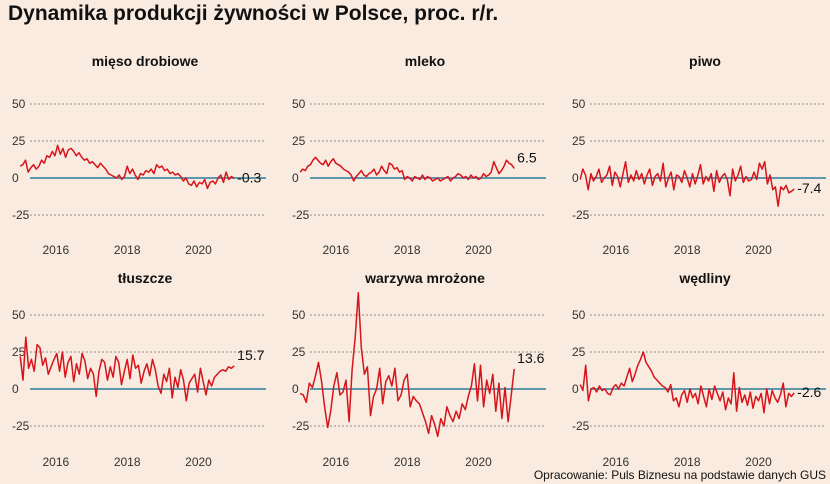  I want to click on chart-panel-4: tłuszcze 50 25 0 -25 2016 2018 2020 15.7, so click(139, 369).